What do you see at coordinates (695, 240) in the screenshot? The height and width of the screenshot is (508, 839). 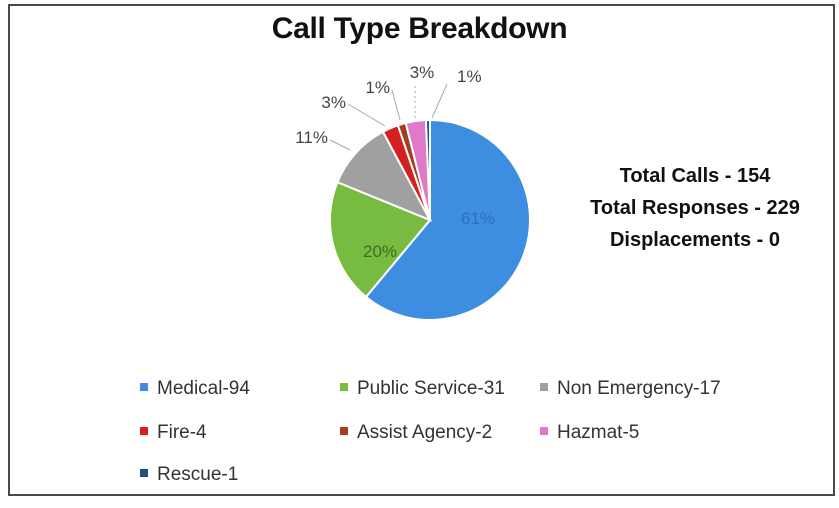 I see `displacements: Displacements - 0` at bounding box center [695, 240].